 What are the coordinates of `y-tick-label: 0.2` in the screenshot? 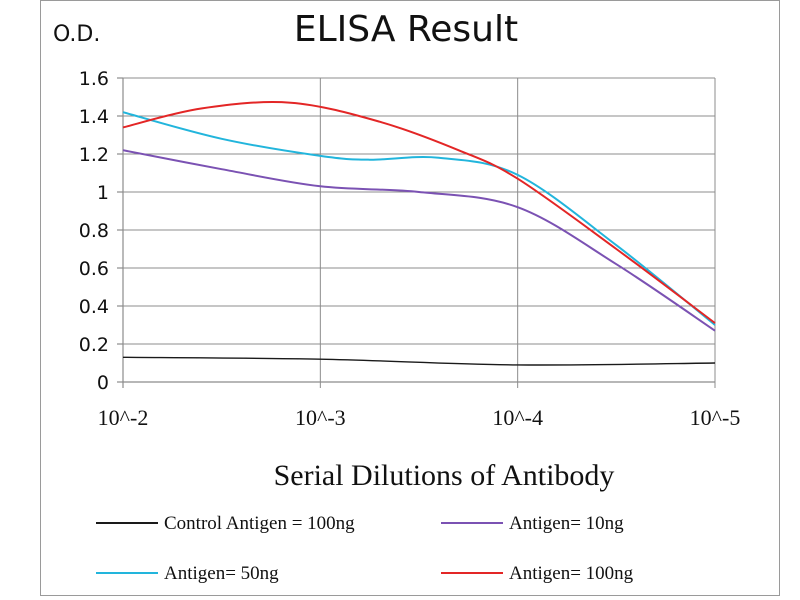 It's located at (94, 345).